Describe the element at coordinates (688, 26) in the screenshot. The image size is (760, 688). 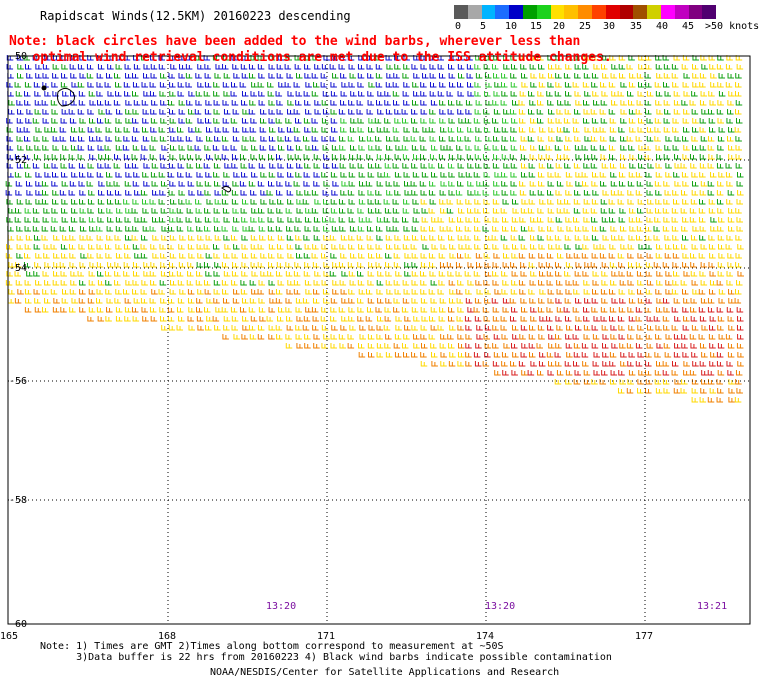
I see `colorbar-label: 45` at that location.